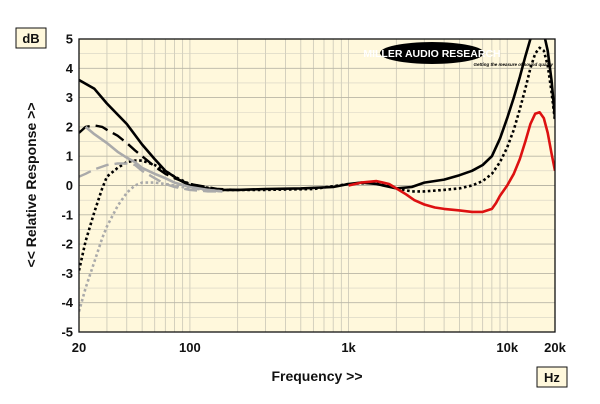  What do you see at coordinates (316, 376) in the screenshot?
I see `x-axis-title: Frequency >>` at bounding box center [316, 376].